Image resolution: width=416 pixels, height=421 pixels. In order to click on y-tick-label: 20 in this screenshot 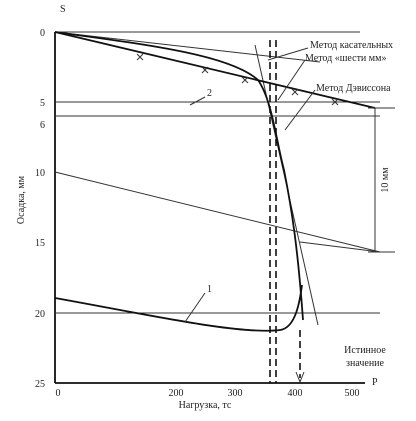, I will do `click(40, 314)`.